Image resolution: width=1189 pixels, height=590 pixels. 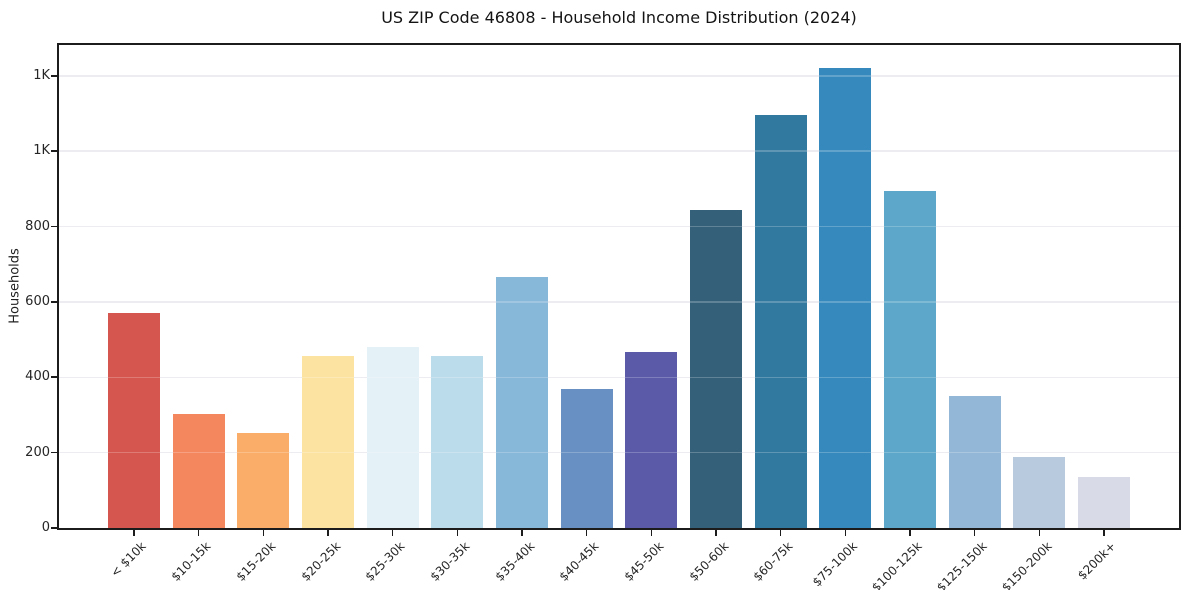 I want to click on x-tick-label: $60-75k, so click(x=773, y=561).